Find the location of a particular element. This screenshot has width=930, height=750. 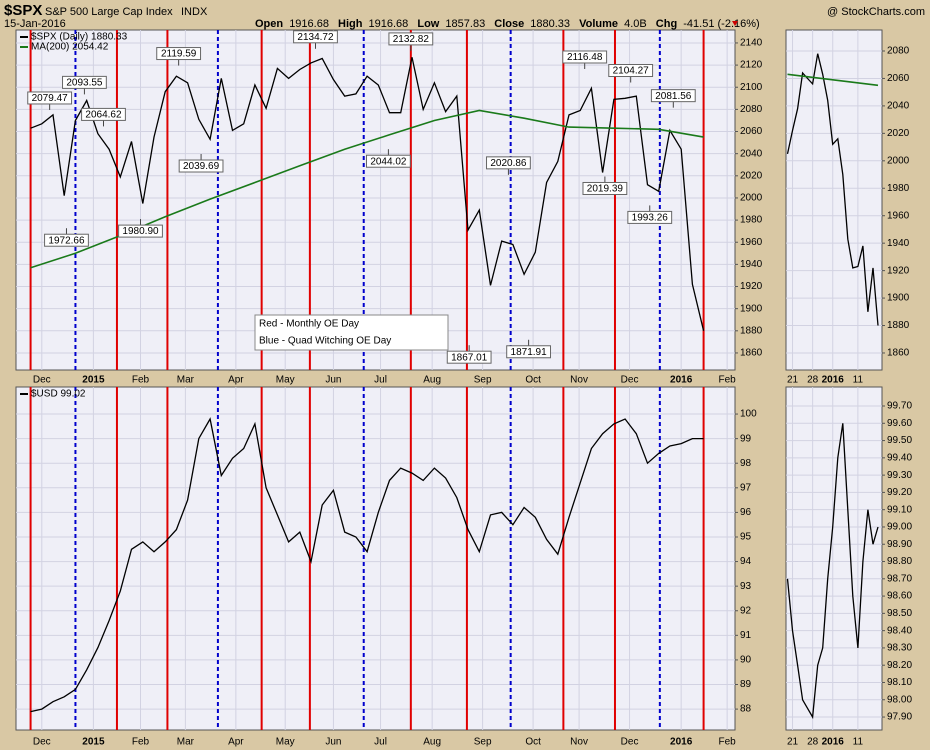

y-tick-label: 94 is located at coordinates (746, 561).